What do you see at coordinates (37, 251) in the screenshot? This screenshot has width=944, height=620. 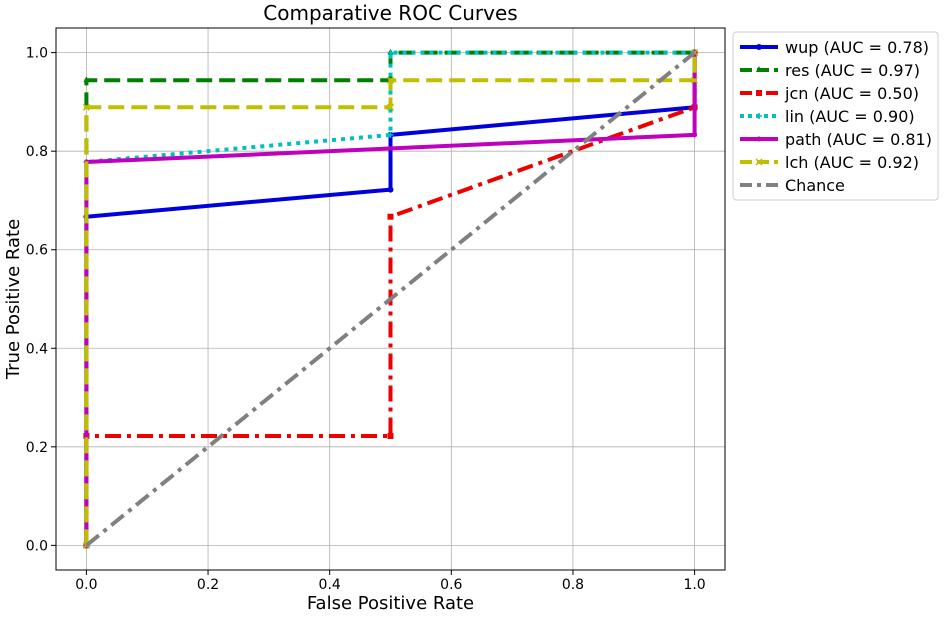 I see `y-tick-label: 0.6` at bounding box center [37, 251].